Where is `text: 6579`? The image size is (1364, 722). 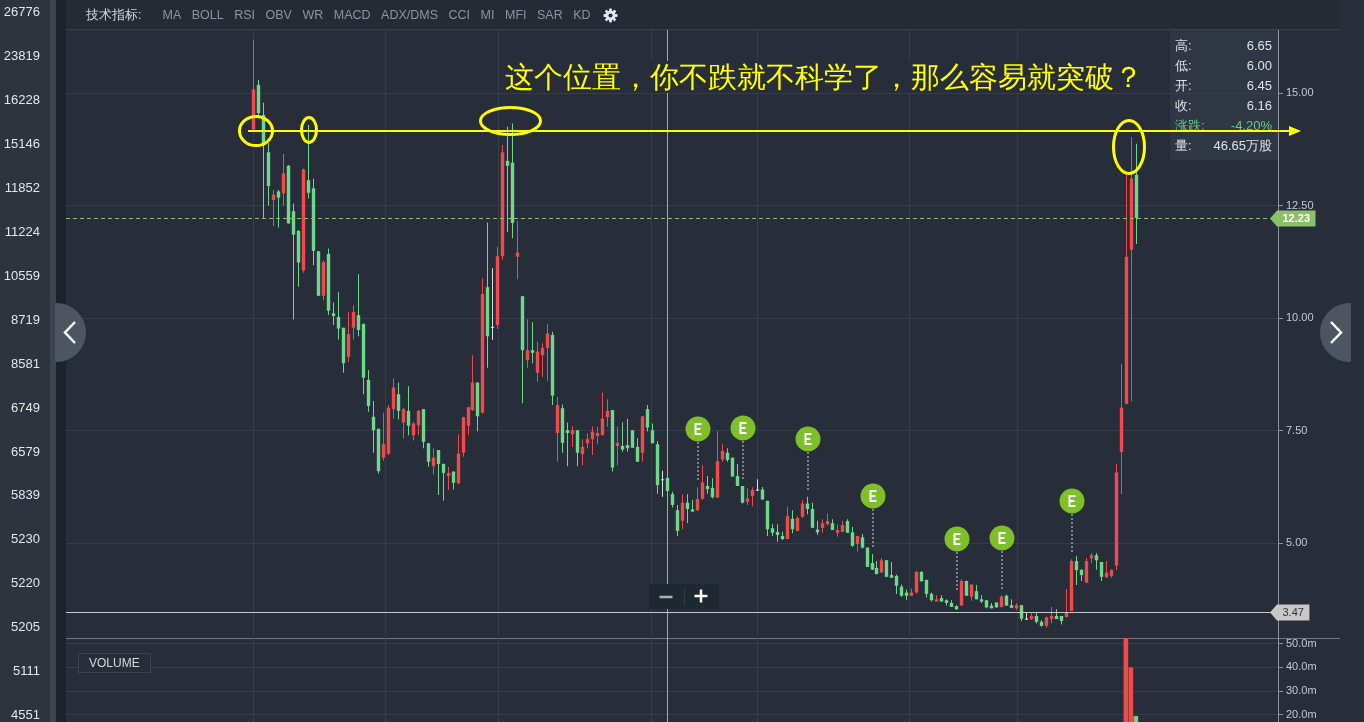
text: 6579 is located at coordinates (25, 451).